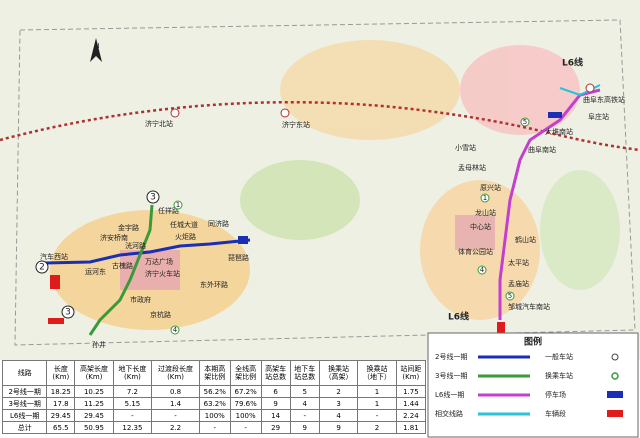  Describe the element at coordinates (159, 123) in the screenshot. I see `station-label: 济宁北站` at that location.